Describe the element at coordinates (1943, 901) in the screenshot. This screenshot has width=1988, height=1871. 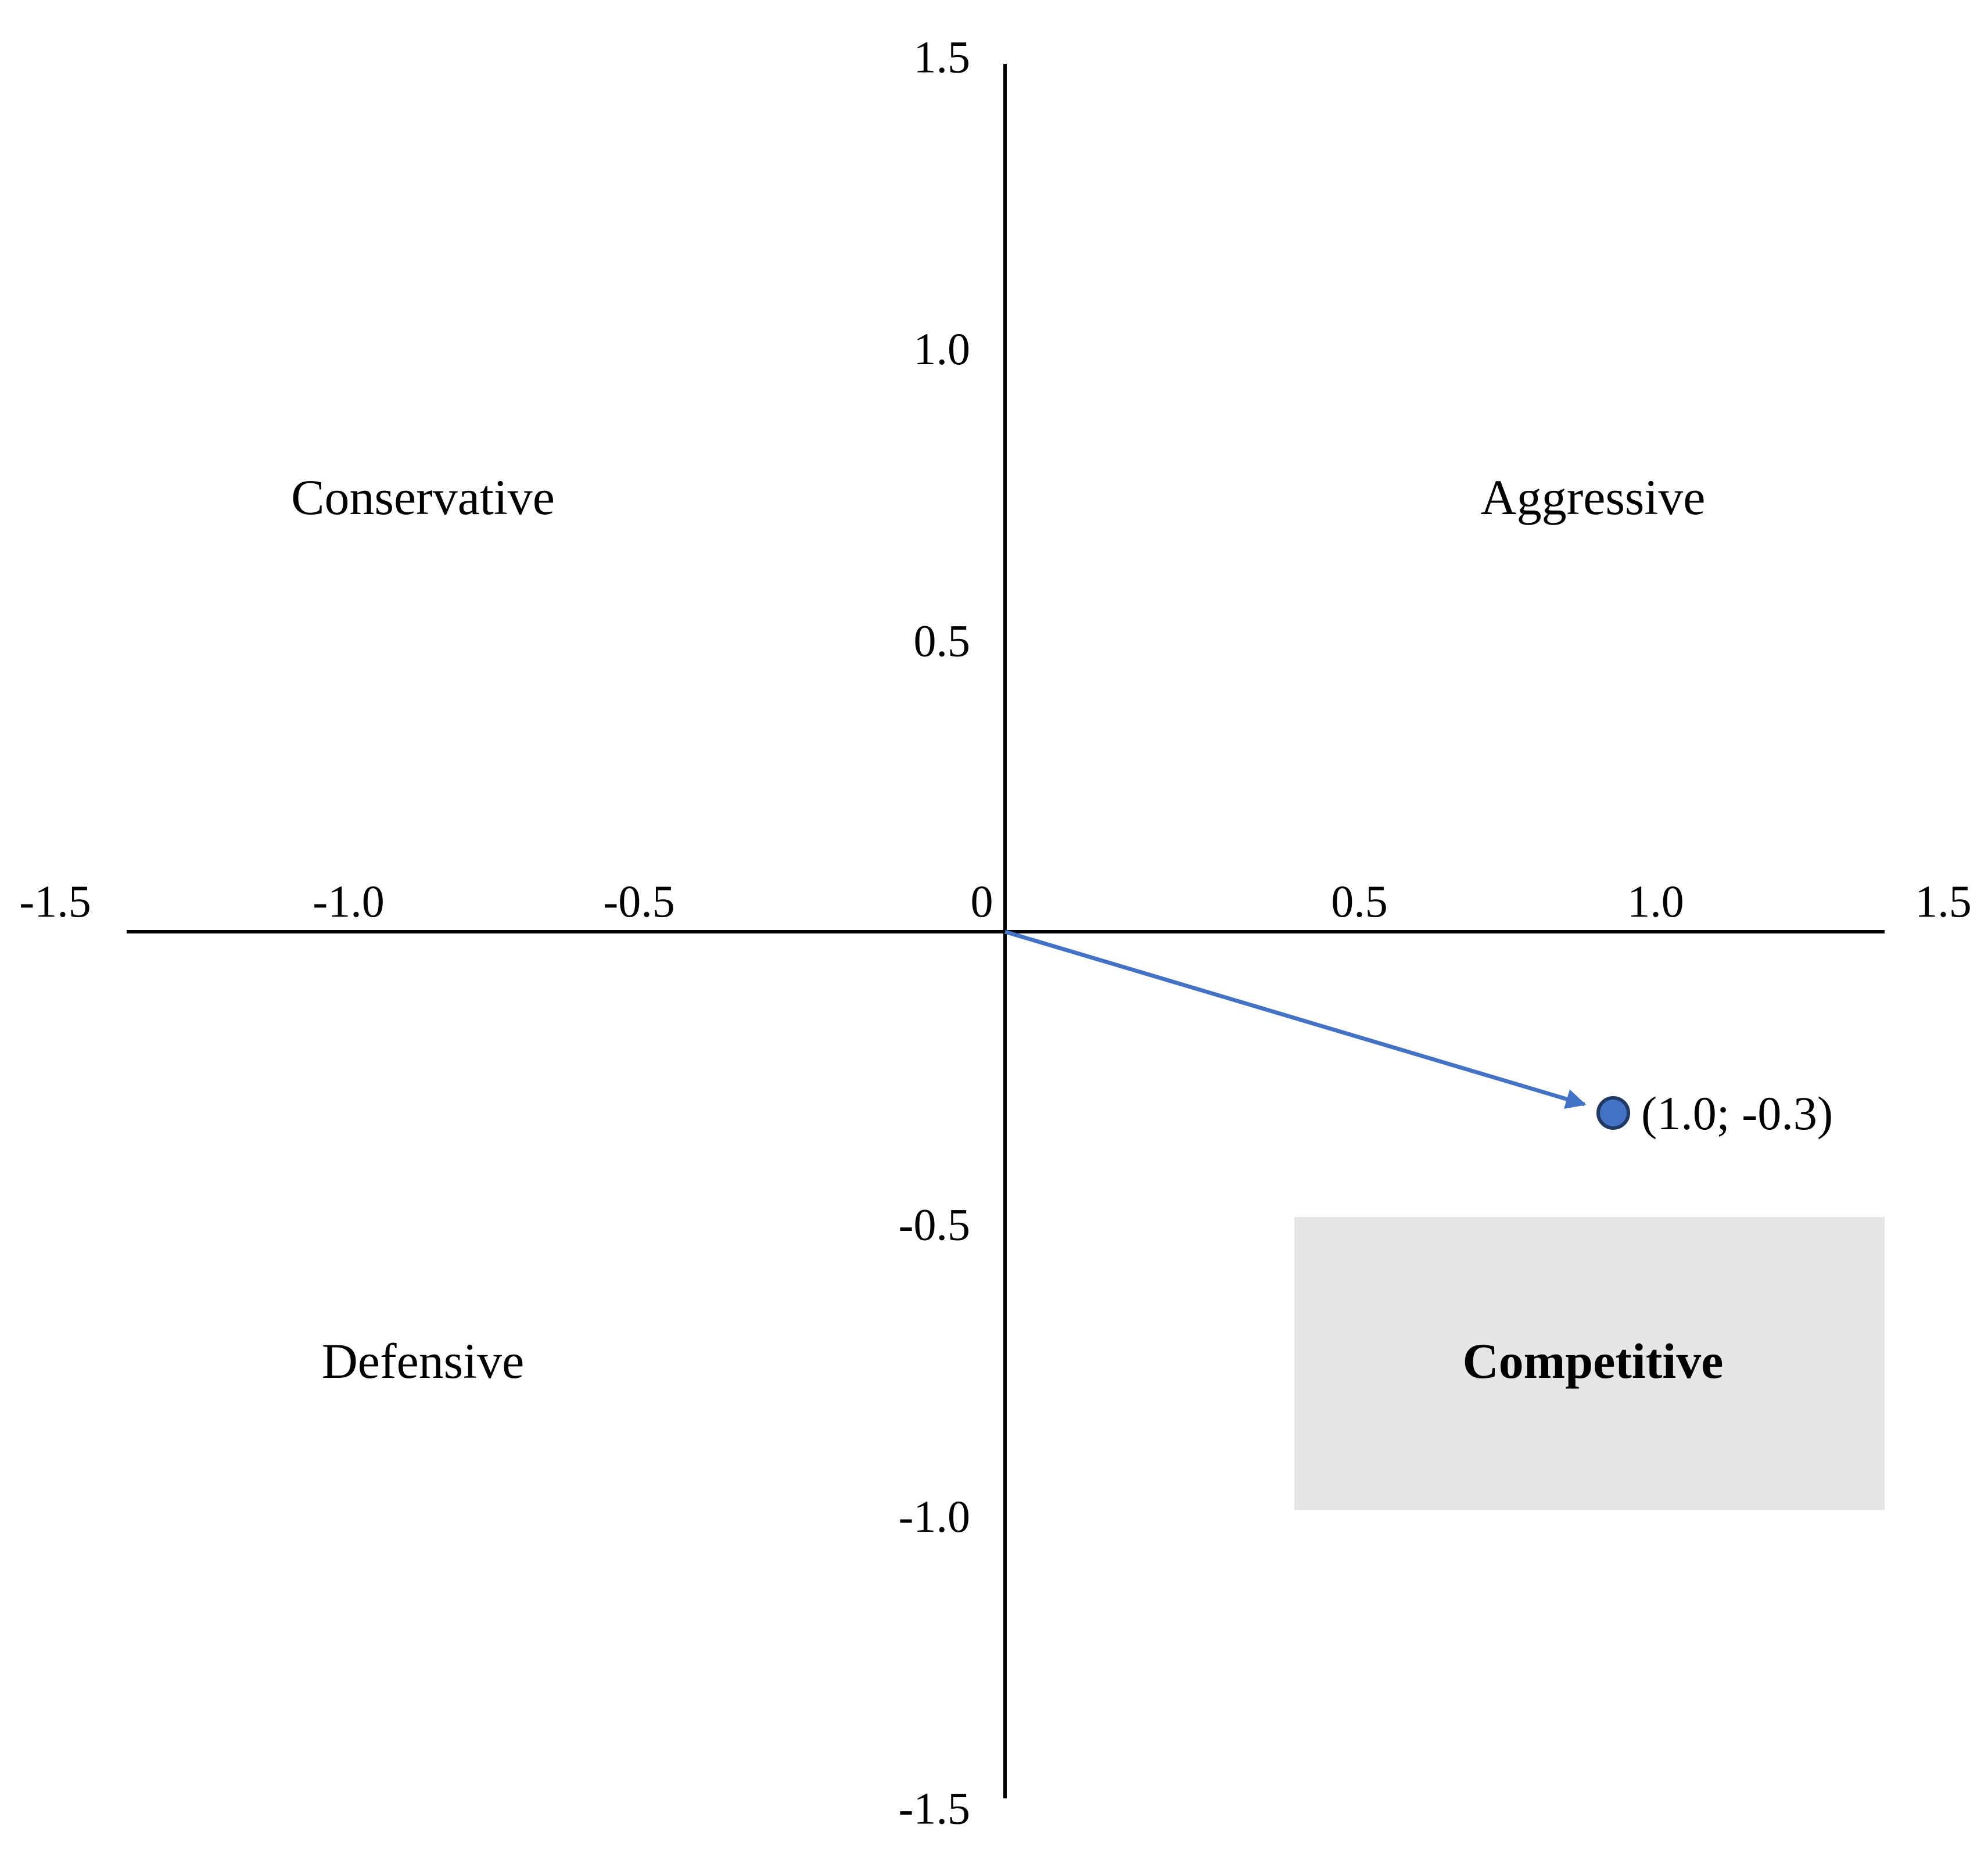
I see `x-tick-label: 1.5` at that location.